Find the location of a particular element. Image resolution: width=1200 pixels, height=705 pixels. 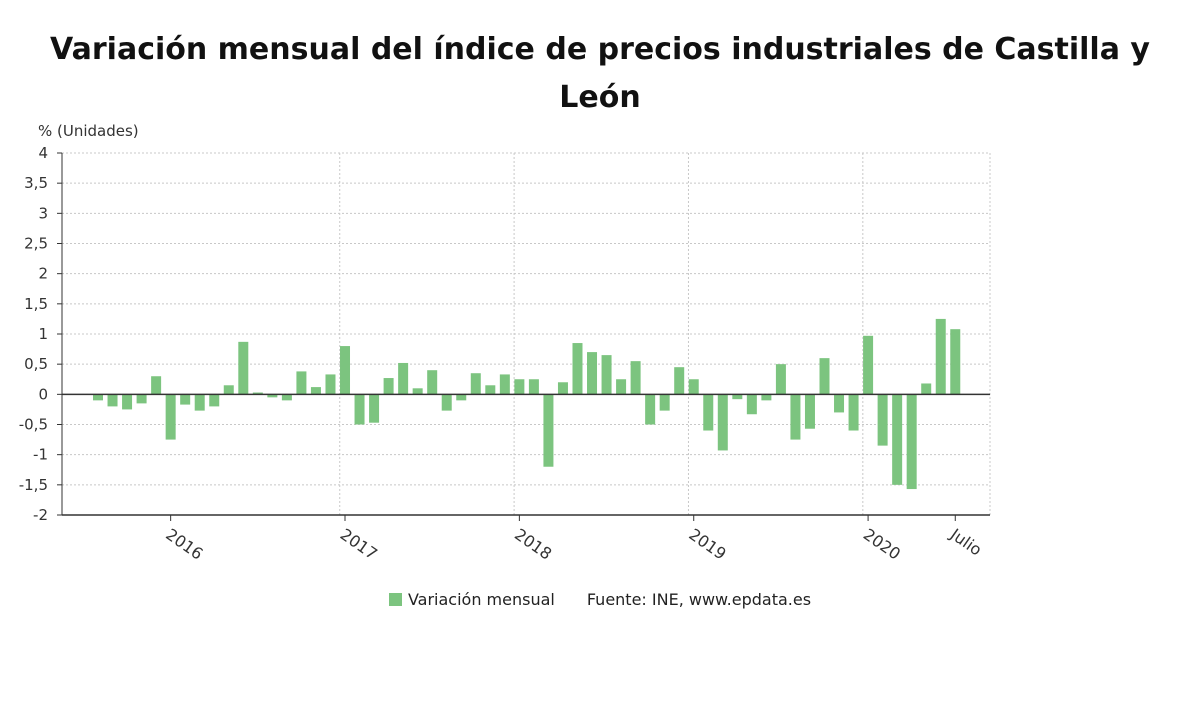

x-tick-label: 2019 is located at coordinates (707, 544).